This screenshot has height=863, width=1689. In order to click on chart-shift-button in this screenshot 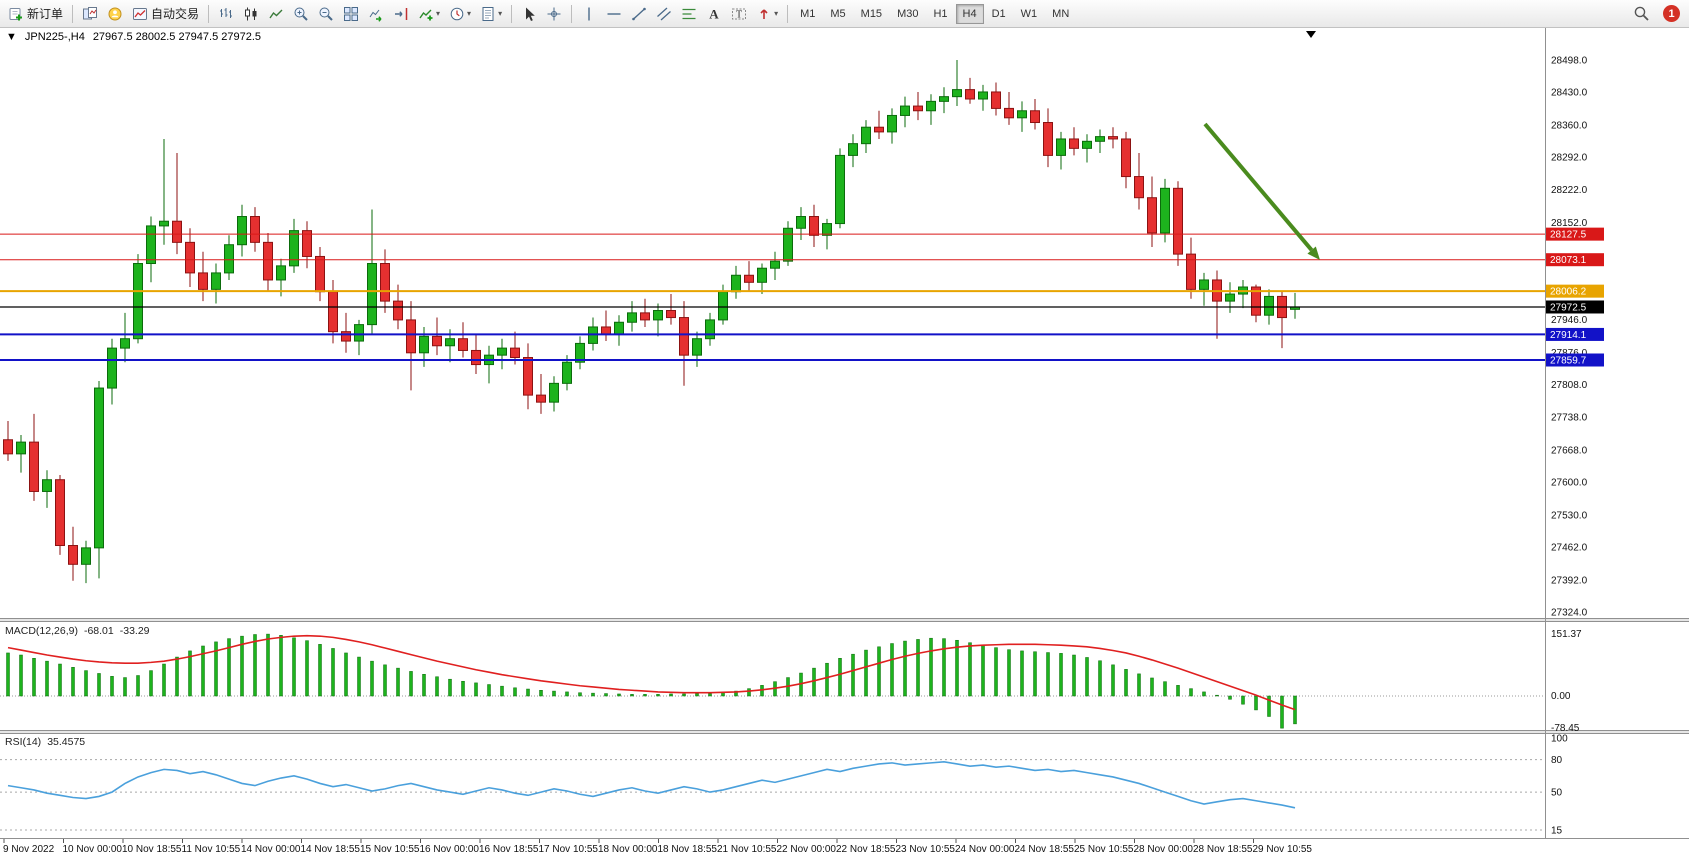, I will do `click(401, 14)`.